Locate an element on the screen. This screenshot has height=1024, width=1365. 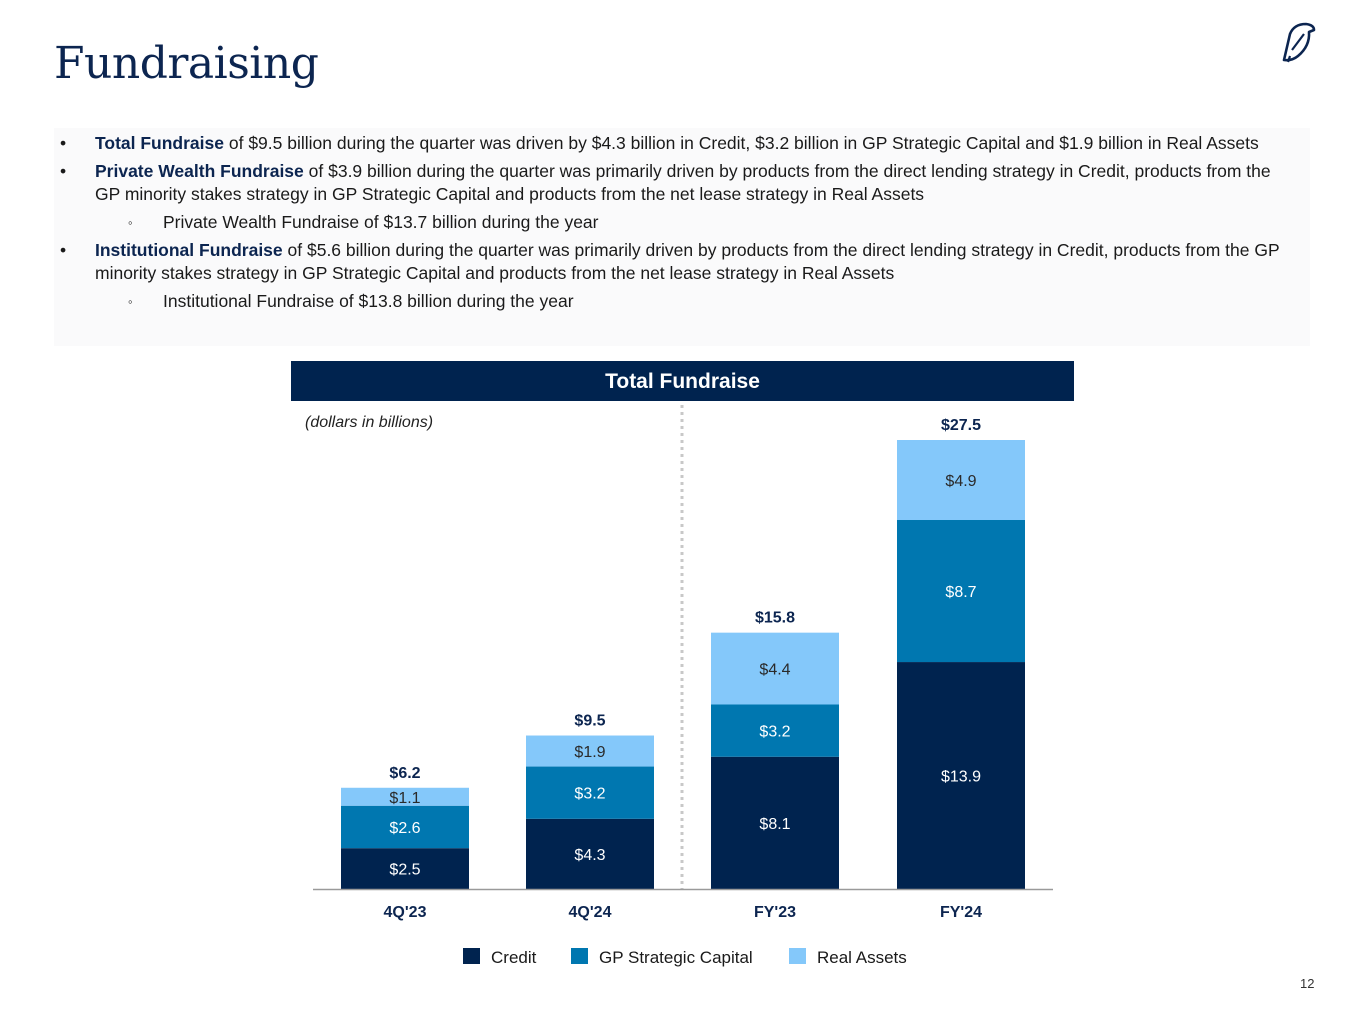
page-title: Fundraising is located at coordinates (186, 63).